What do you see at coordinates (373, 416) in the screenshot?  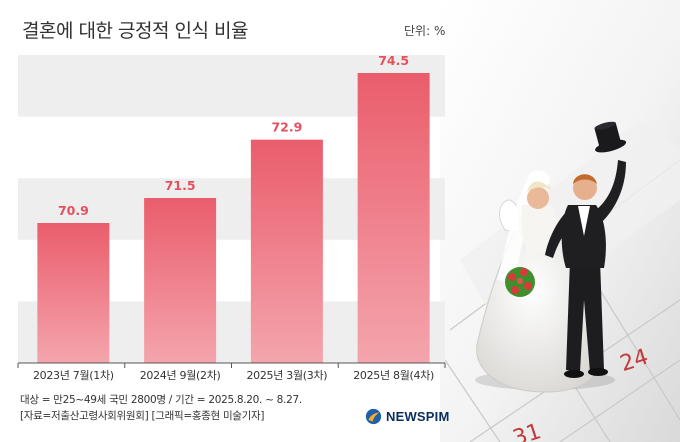 I see `newspim-logo-icon` at bounding box center [373, 416].